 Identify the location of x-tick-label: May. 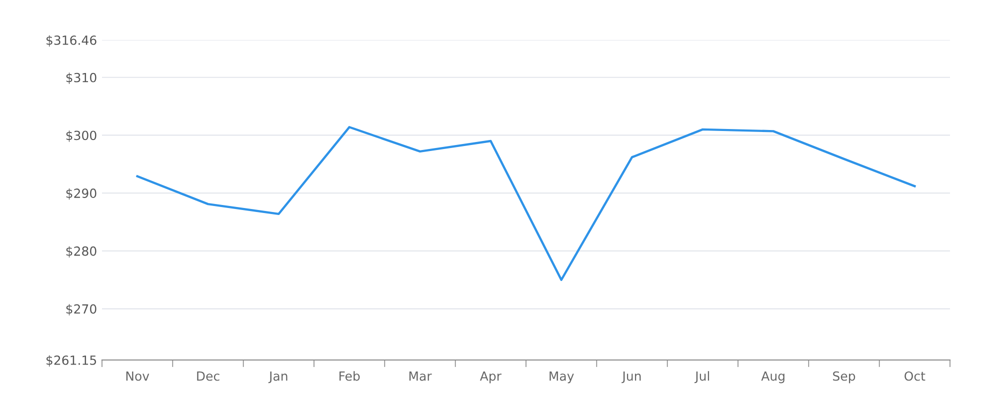
(562, 377).